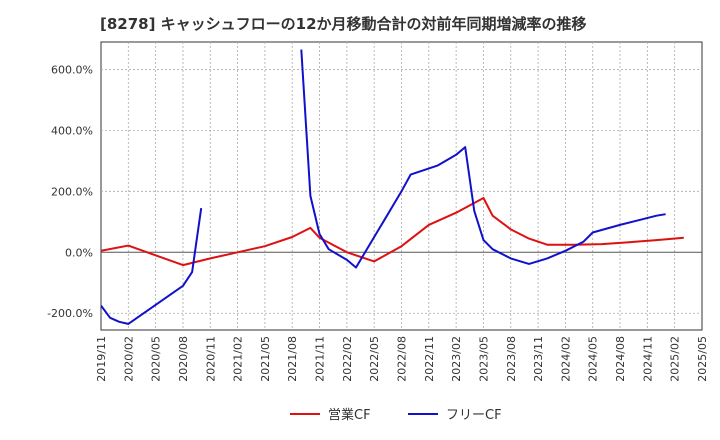  What do you see at coordinates (647, 359) in the screenshot?
I see `x-tick-label: 2024/11` at bounding box center [647, 359].